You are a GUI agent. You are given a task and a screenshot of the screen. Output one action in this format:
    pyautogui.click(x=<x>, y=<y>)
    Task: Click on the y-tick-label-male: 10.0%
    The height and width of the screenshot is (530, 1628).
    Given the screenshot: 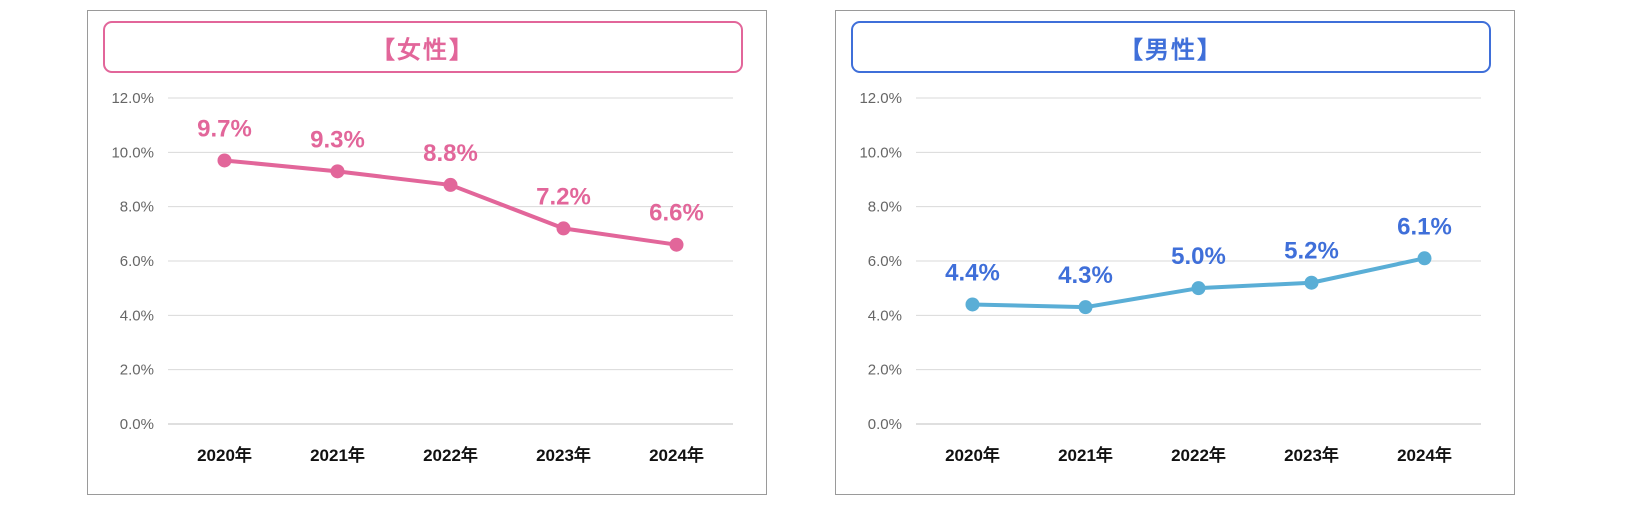 What is the action you would take?
    pyautogui.click(x=880, y=152)
    